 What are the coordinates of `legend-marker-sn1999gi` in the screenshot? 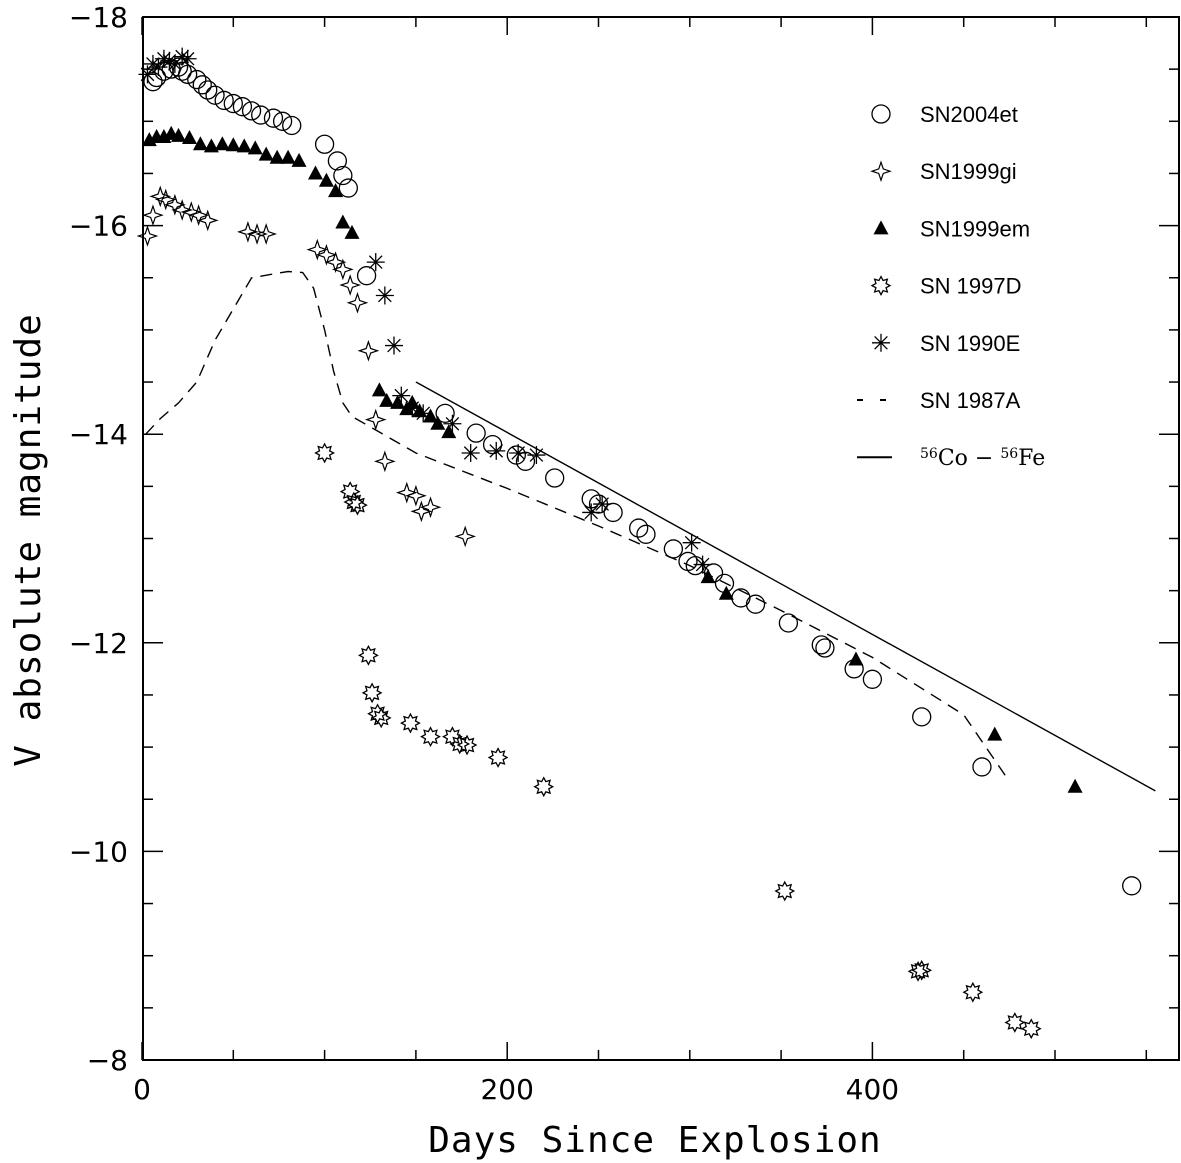 It's located at (881, 171).